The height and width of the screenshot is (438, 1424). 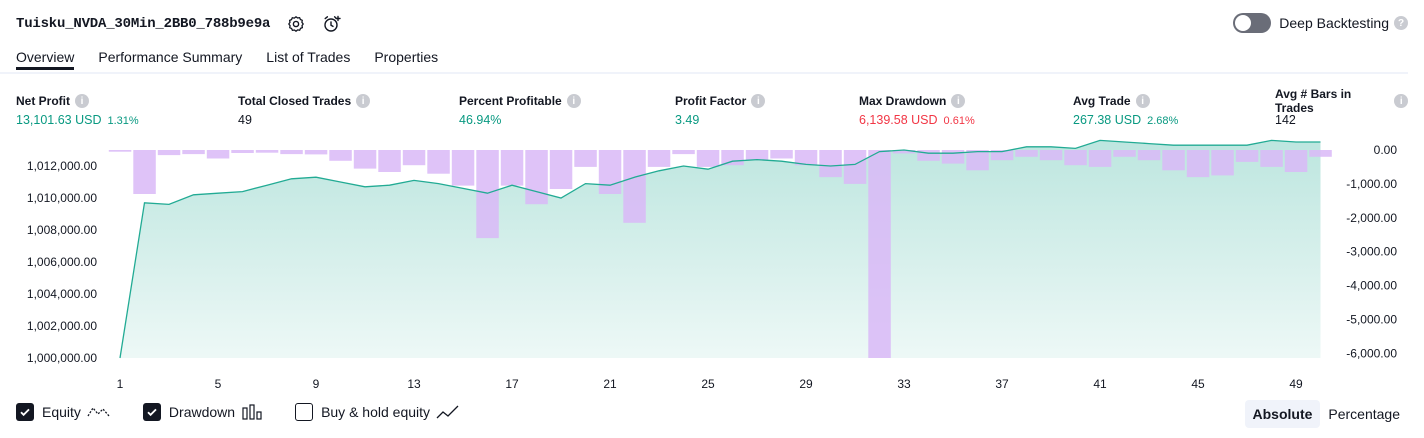 What do you see at coordinates (1296, 384) in the screenshot?
I see `x-axis-tick: 49` at bounding box center [1296, 384].